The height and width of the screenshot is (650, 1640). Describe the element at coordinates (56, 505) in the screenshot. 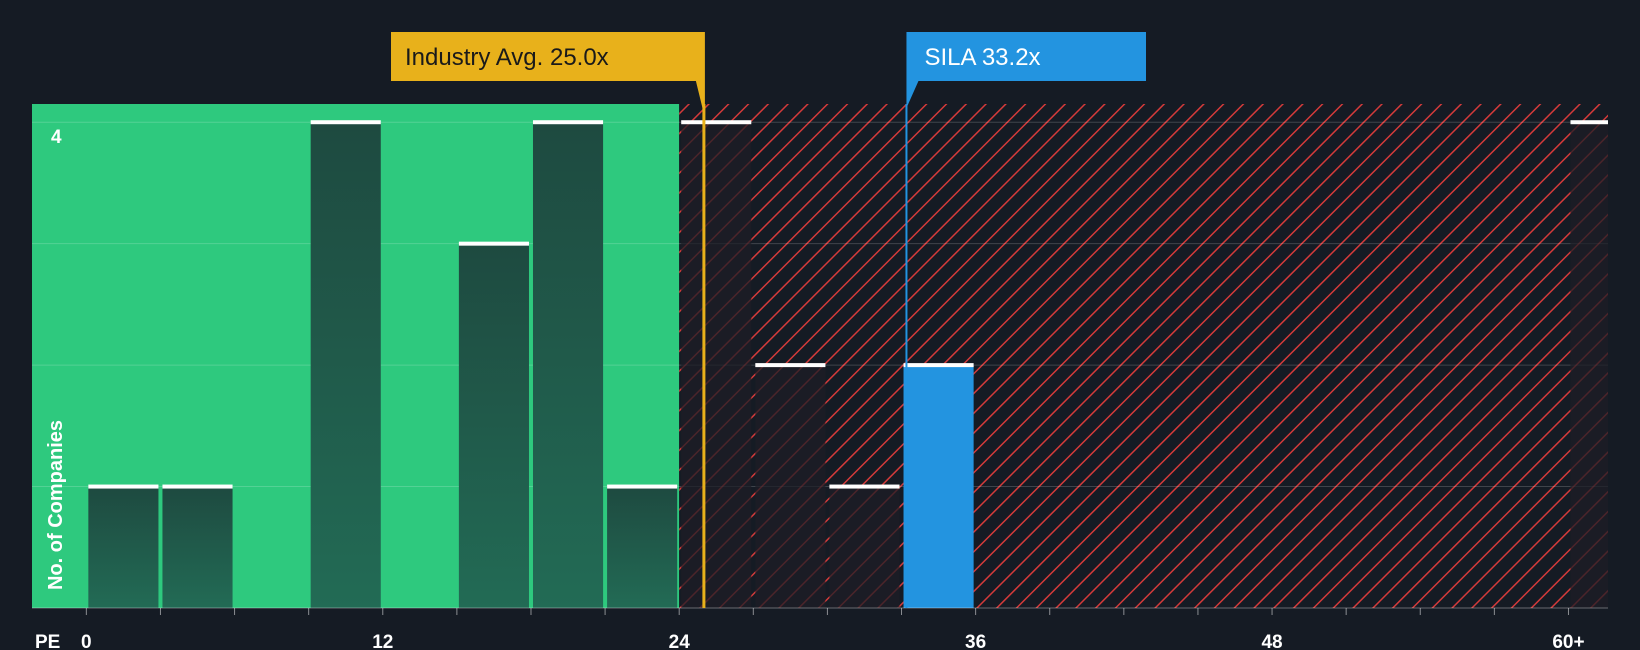

I see `y-axis-label: No. of Companies` at that location.